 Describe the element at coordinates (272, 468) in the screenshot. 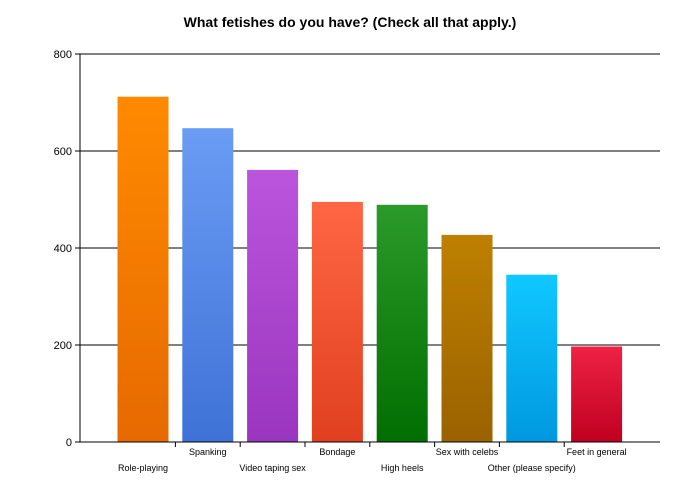

I see `x-tick-label: Video taping sex` at that location.